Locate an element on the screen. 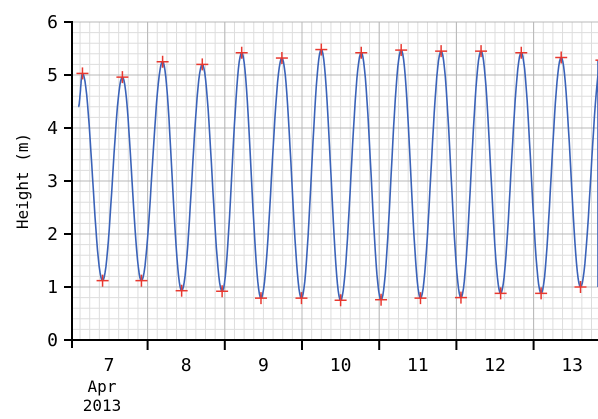 The height and width of the screenshot is (419, 598). y-tick-label: 1 is located at coordinates (52, 287).